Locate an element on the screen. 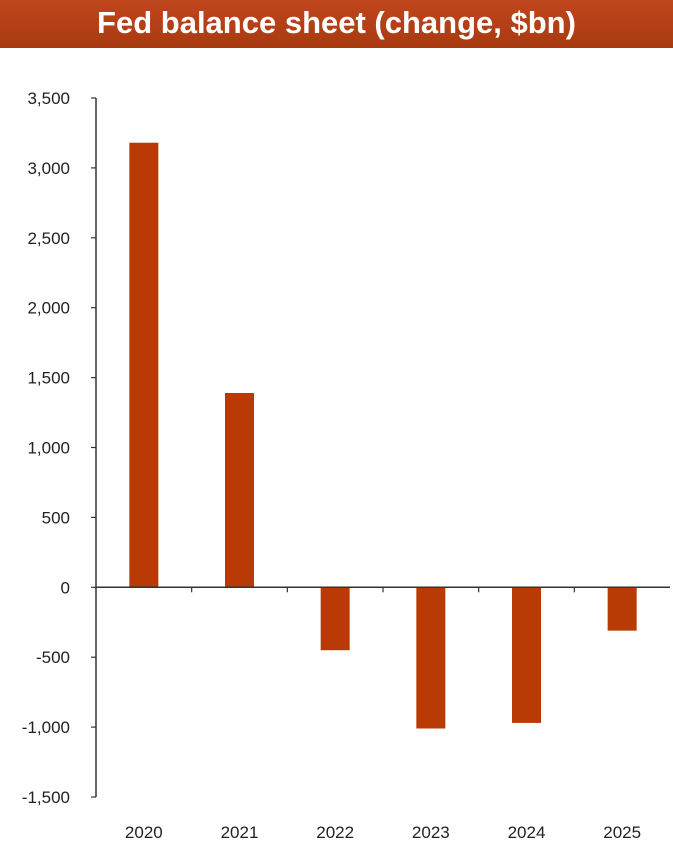  x-tick-label: 2022 is located at coordinates (335, 832).